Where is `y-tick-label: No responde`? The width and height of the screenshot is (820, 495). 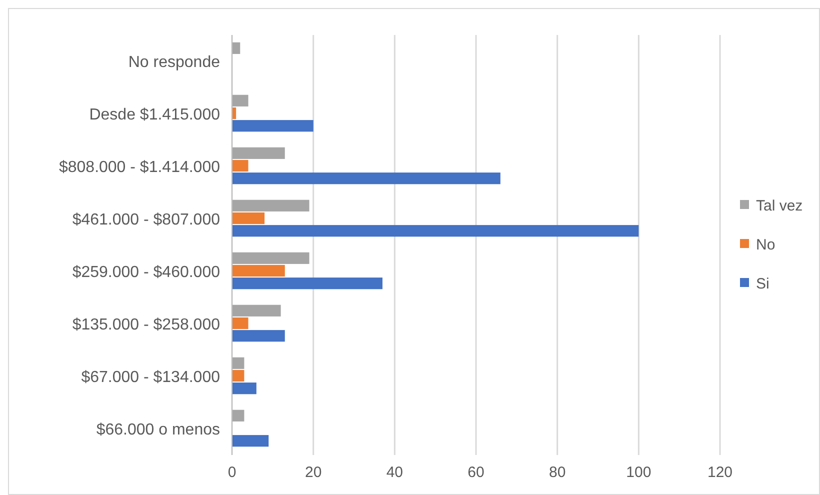 y-tick-label: No responde is located at coordinates (174, 62).